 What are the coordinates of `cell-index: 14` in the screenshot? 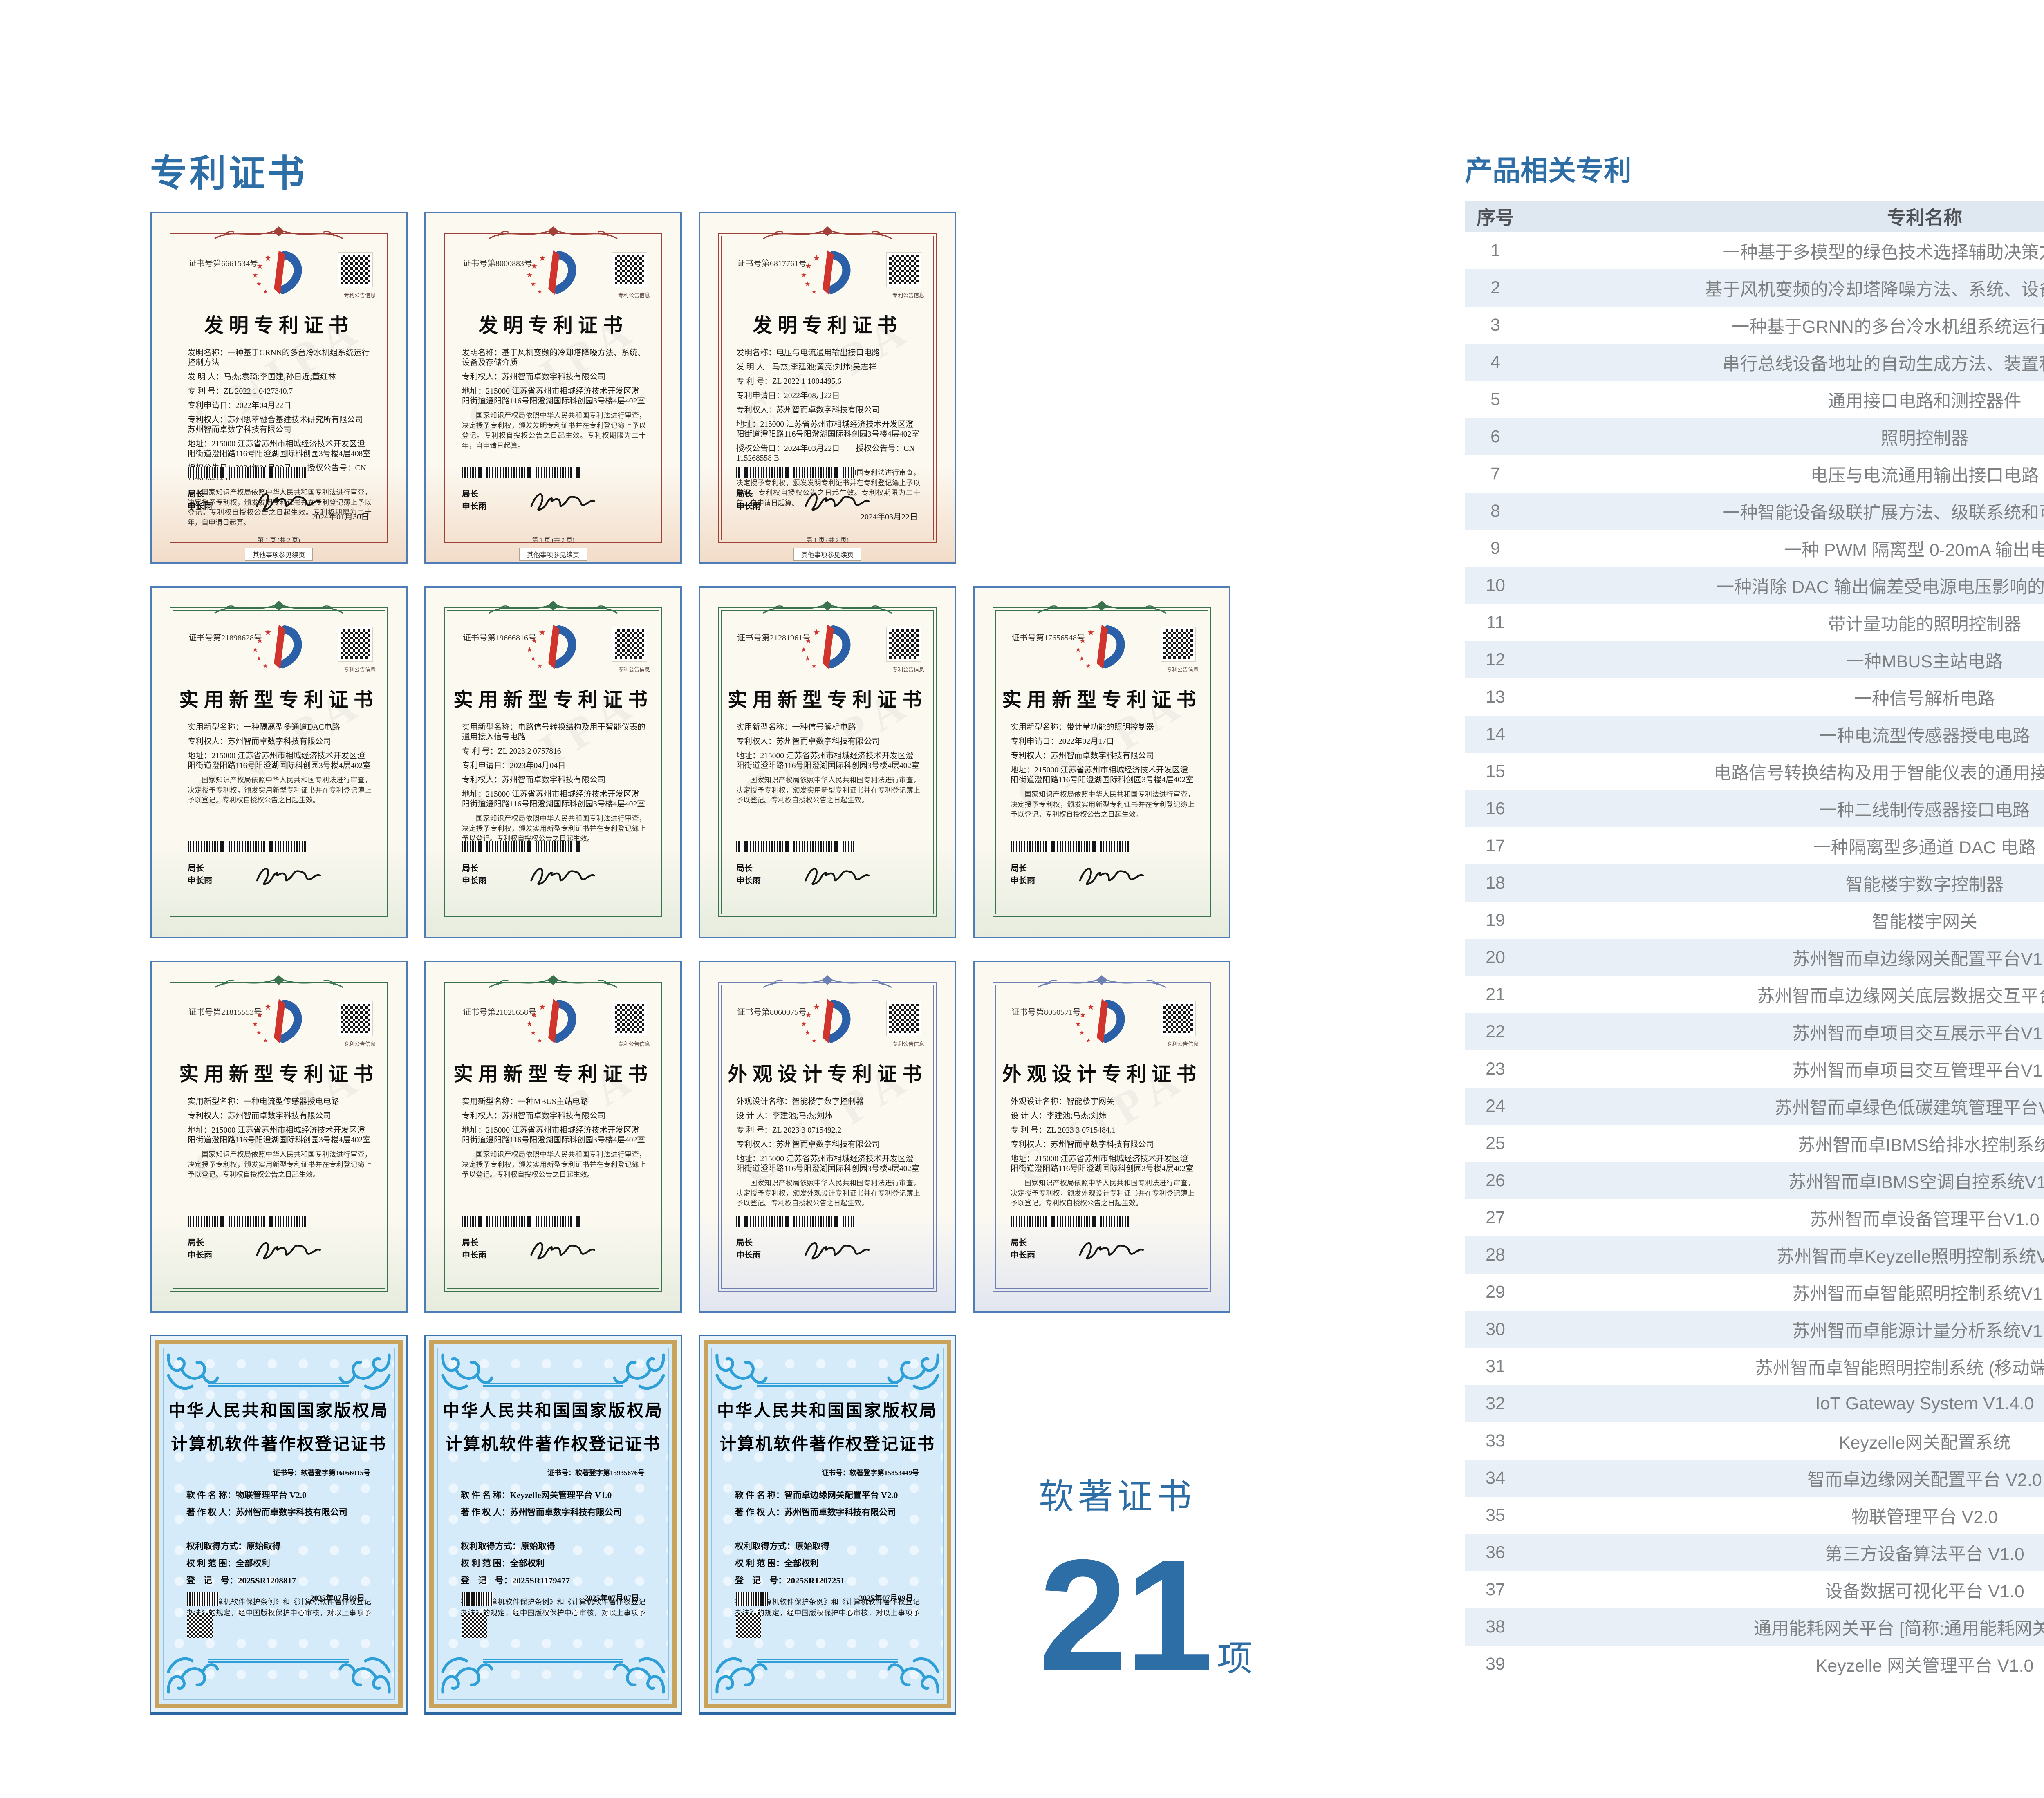 It's located at (1495, 734).